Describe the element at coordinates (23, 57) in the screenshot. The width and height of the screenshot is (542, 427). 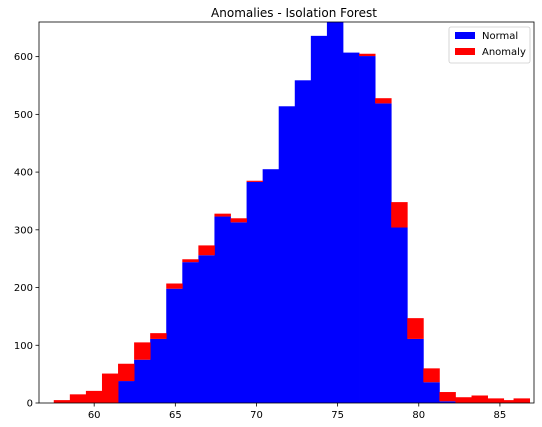
I see `y-tick-label: 600` at that location.